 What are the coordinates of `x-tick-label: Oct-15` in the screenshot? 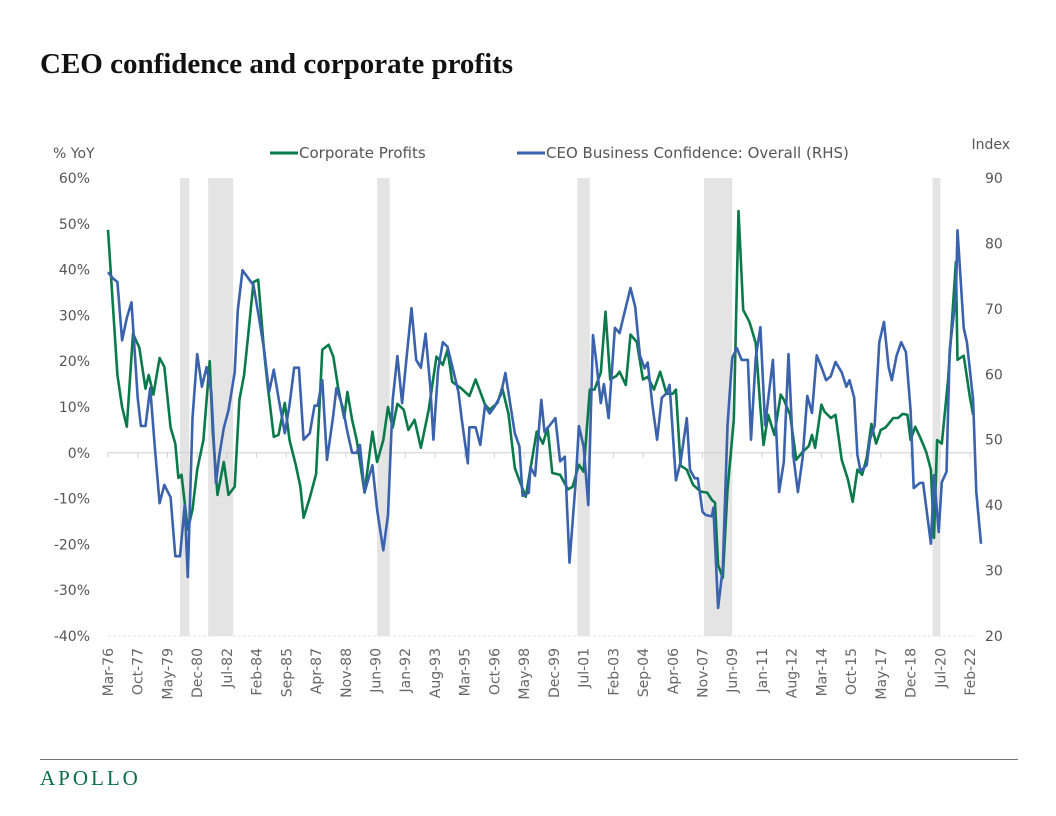 It's located at (852, 671).